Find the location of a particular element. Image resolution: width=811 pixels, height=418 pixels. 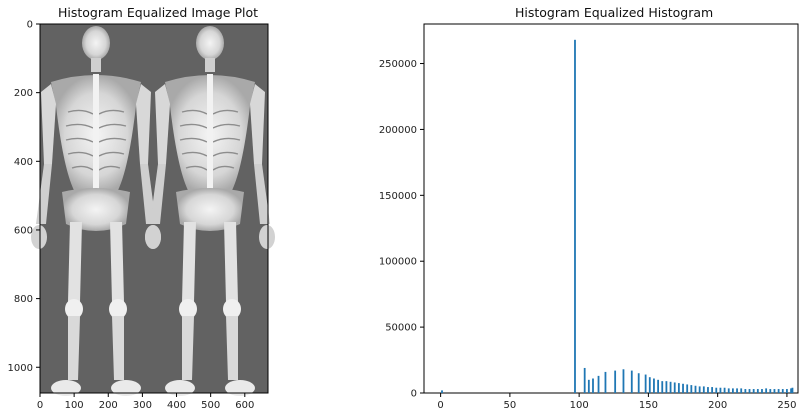

image-ytick-label: 800 is located at coordinates (23, 299).